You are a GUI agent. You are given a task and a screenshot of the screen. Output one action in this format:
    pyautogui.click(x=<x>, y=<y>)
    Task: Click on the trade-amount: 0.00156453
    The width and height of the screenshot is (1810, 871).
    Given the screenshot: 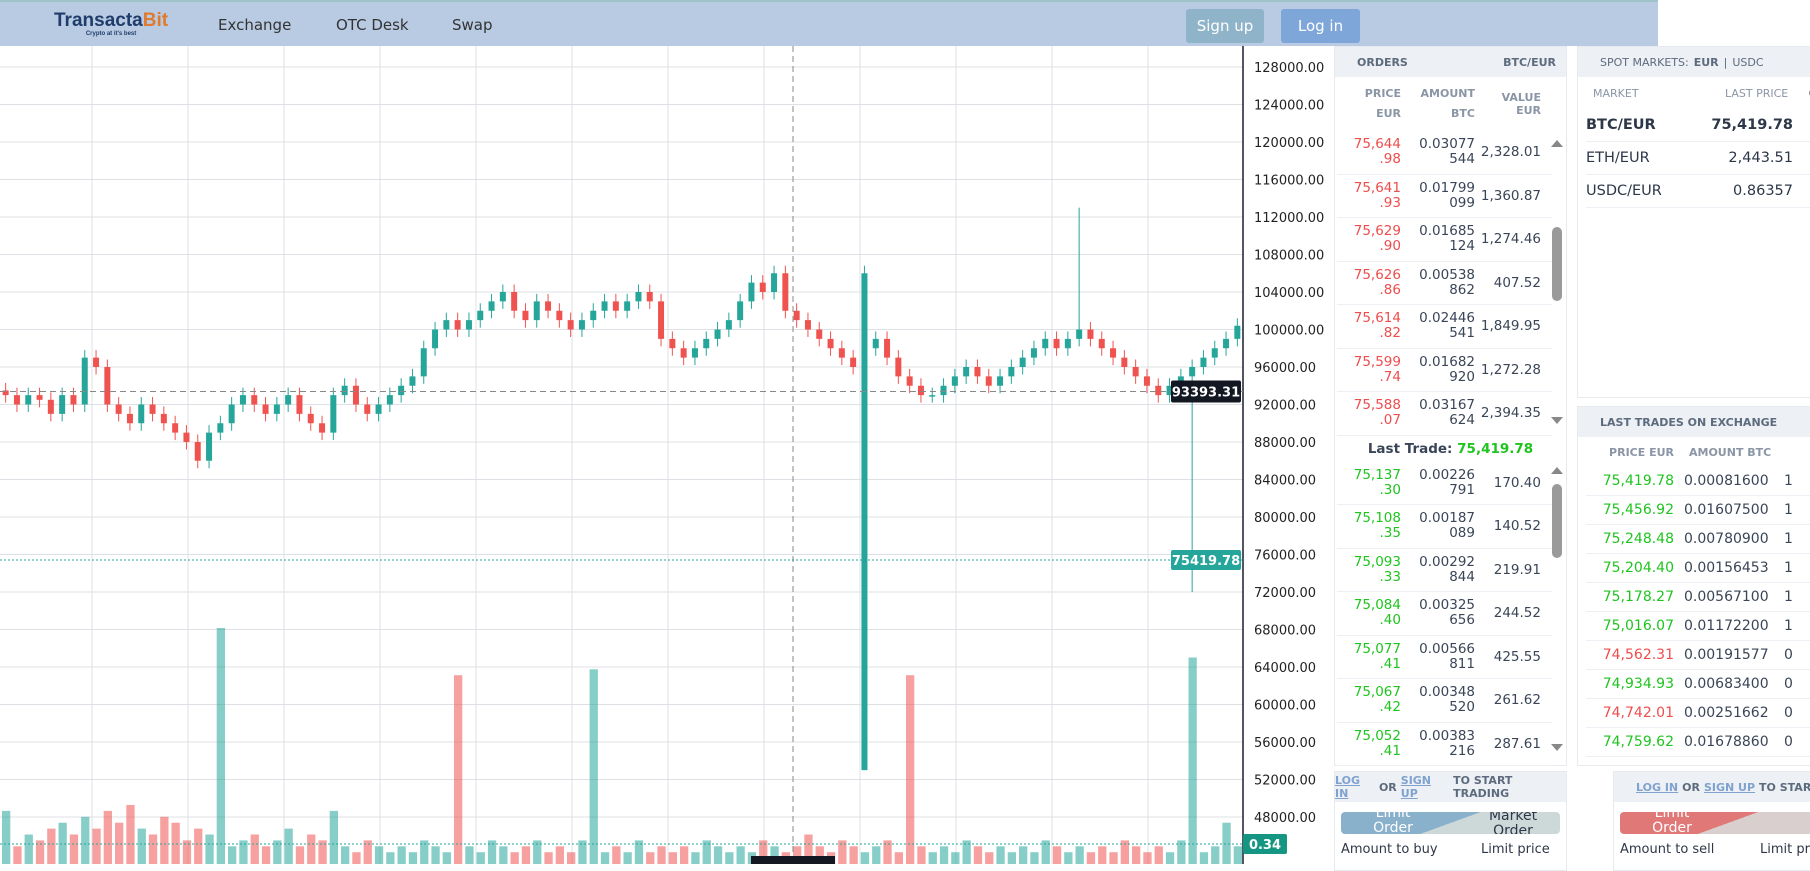 What is the action you would take?
    pyautogui.click(x=1726, y=568)
    